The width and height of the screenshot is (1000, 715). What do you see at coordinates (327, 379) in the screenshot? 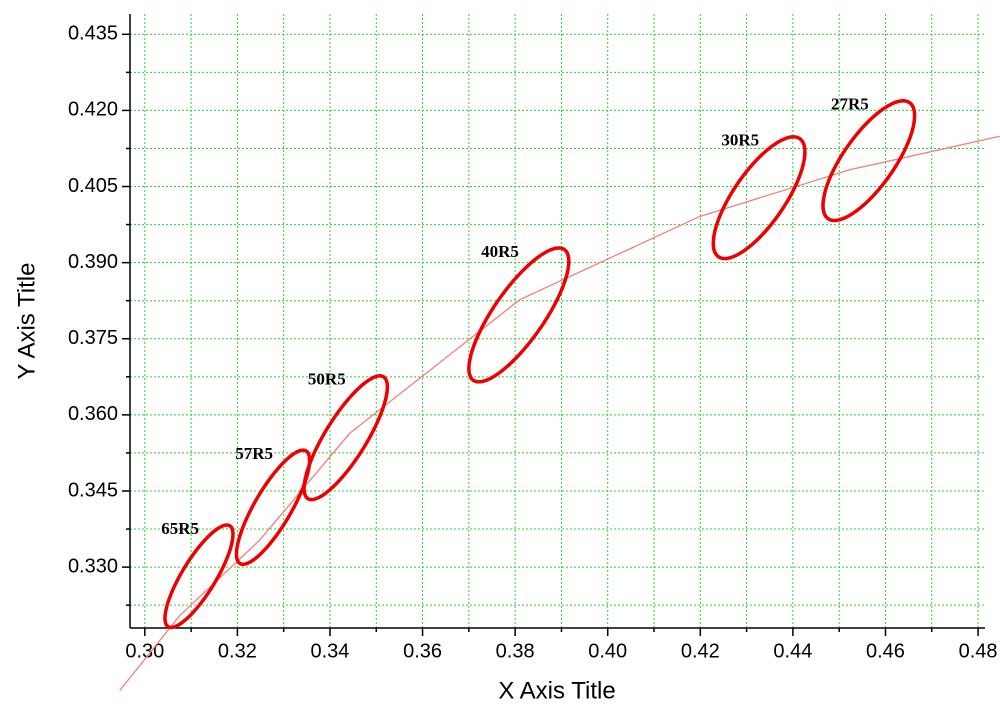
I see `ellipse-label: 50R5` at bounding box center [327, 379].